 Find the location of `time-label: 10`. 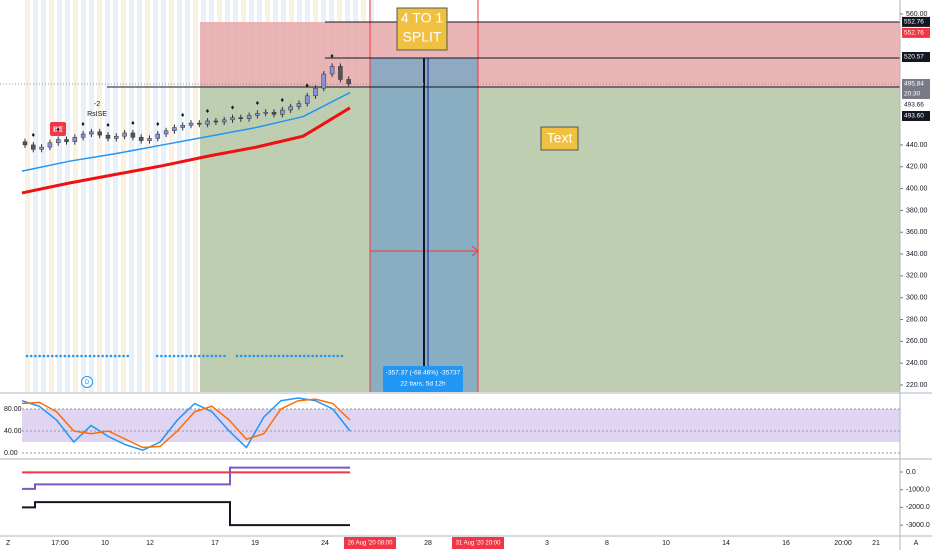

time-label: 10 is located at coordinates (666, 543).